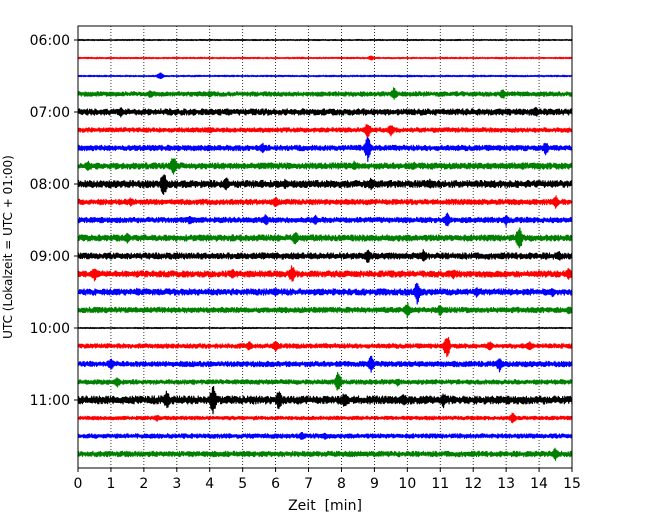  What do you see at coordinates (327, 480) in the screenshot?
I see `x-axis: 0 1 2 3 4 5 6 7 8 9 10 11 12 13 14 15` at bounding box center [327, 480].